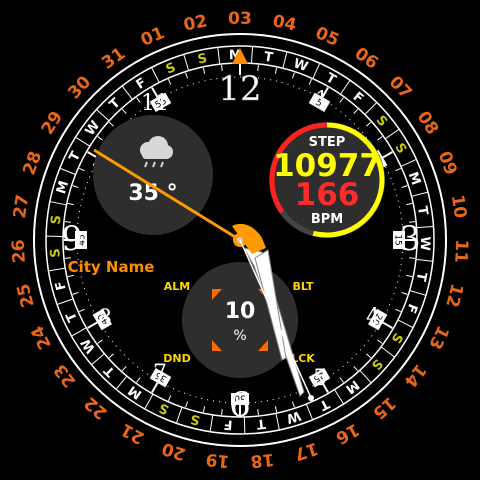 This screenshot has width=480, height=480. I want to click on step-progress-arc, so click(348, 180).